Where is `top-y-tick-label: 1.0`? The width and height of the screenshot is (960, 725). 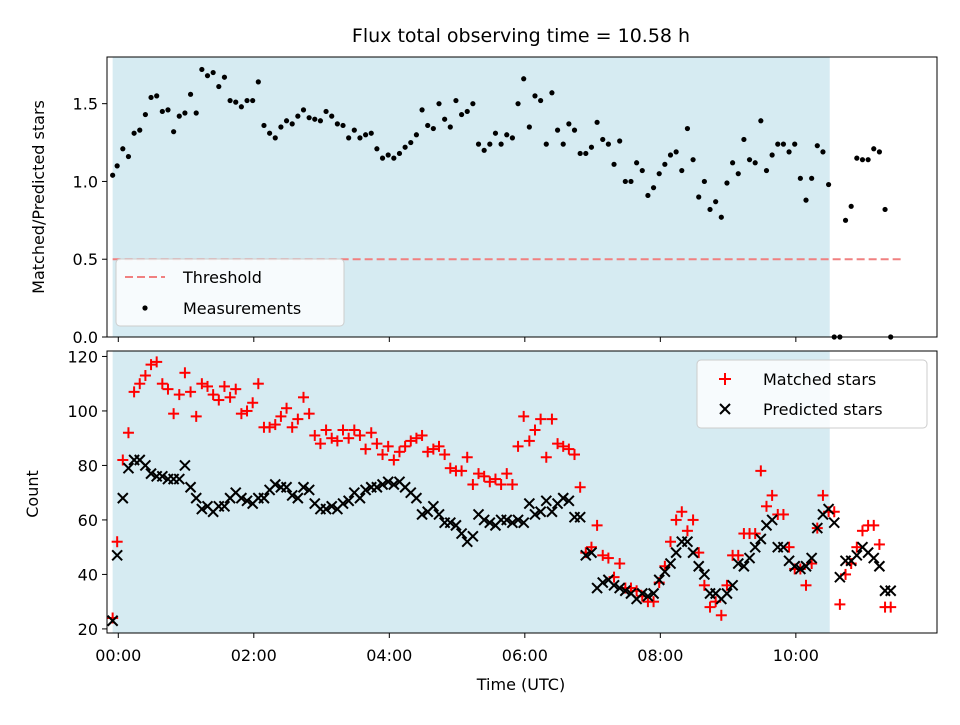 top-y-tick-label: 1.0 is located at coordinates (85, 181).